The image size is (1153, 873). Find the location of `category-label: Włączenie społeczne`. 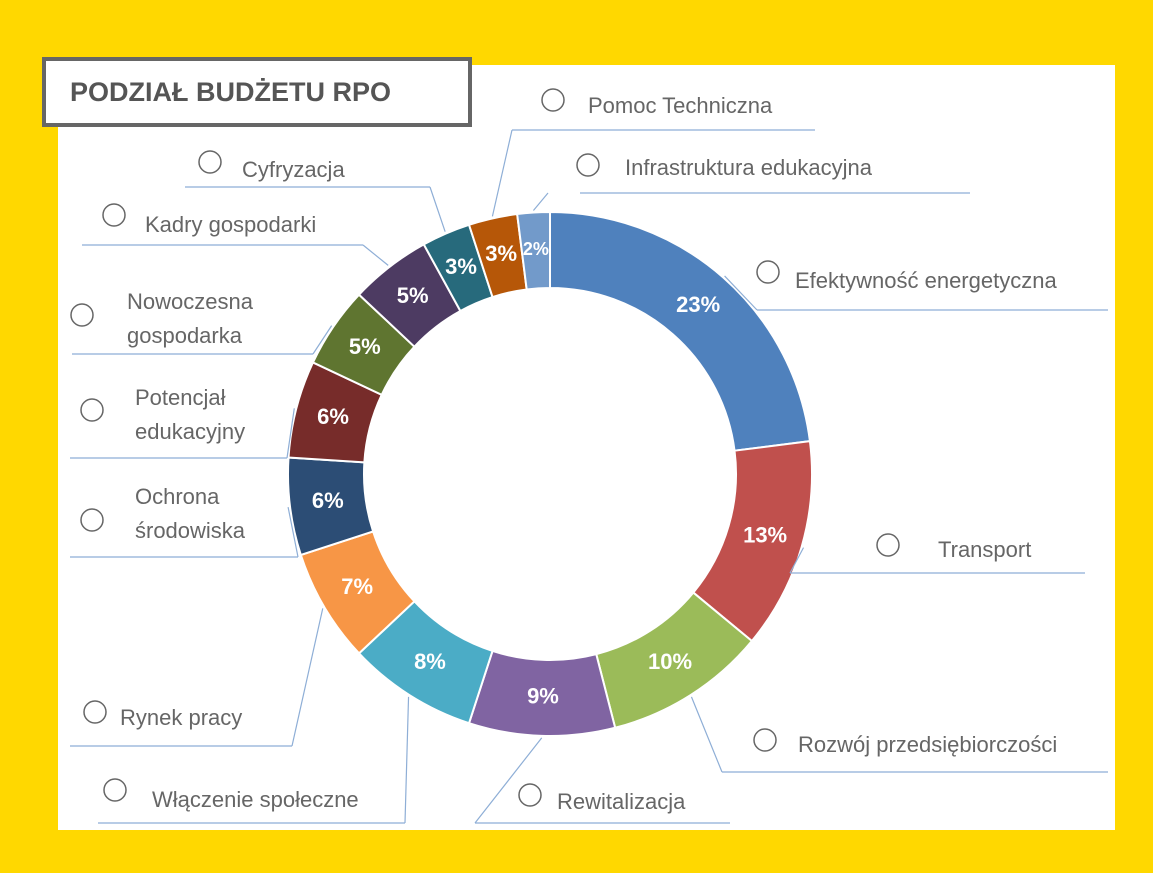

category-label: Włączenie społeczne is located at coordinates (255, 799).